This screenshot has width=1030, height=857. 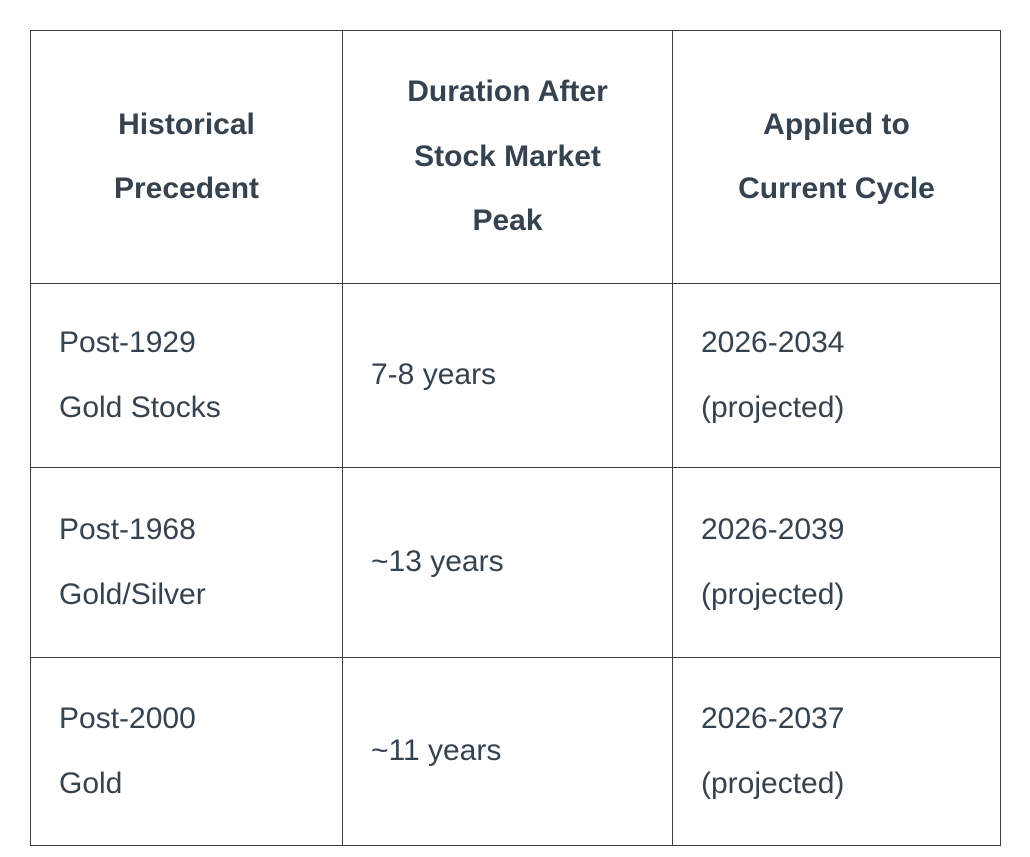 What do you see at coordinates (836, 562) in the screenshot?
I see `cell-applied-cycle: 2026-2039 (projected)` at bounding box center [836, 562].